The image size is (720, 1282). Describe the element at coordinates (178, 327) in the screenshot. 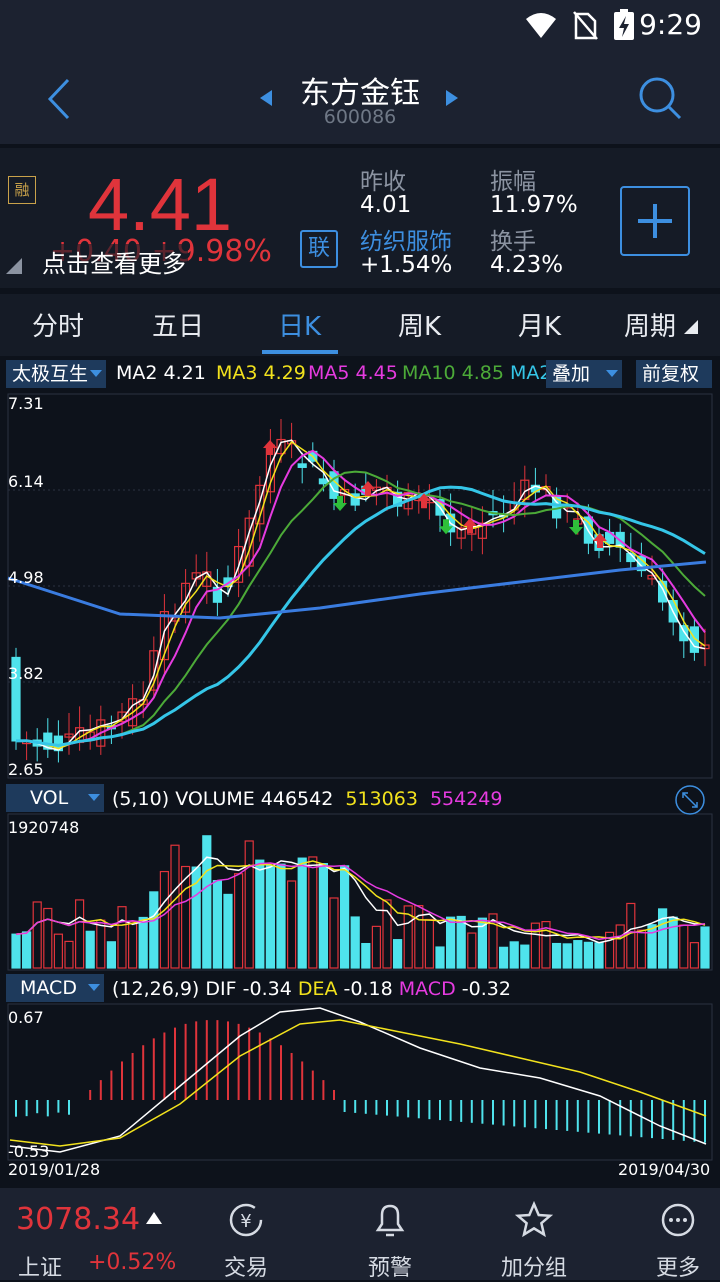

I see `tab-five-day: 五日` at that location.